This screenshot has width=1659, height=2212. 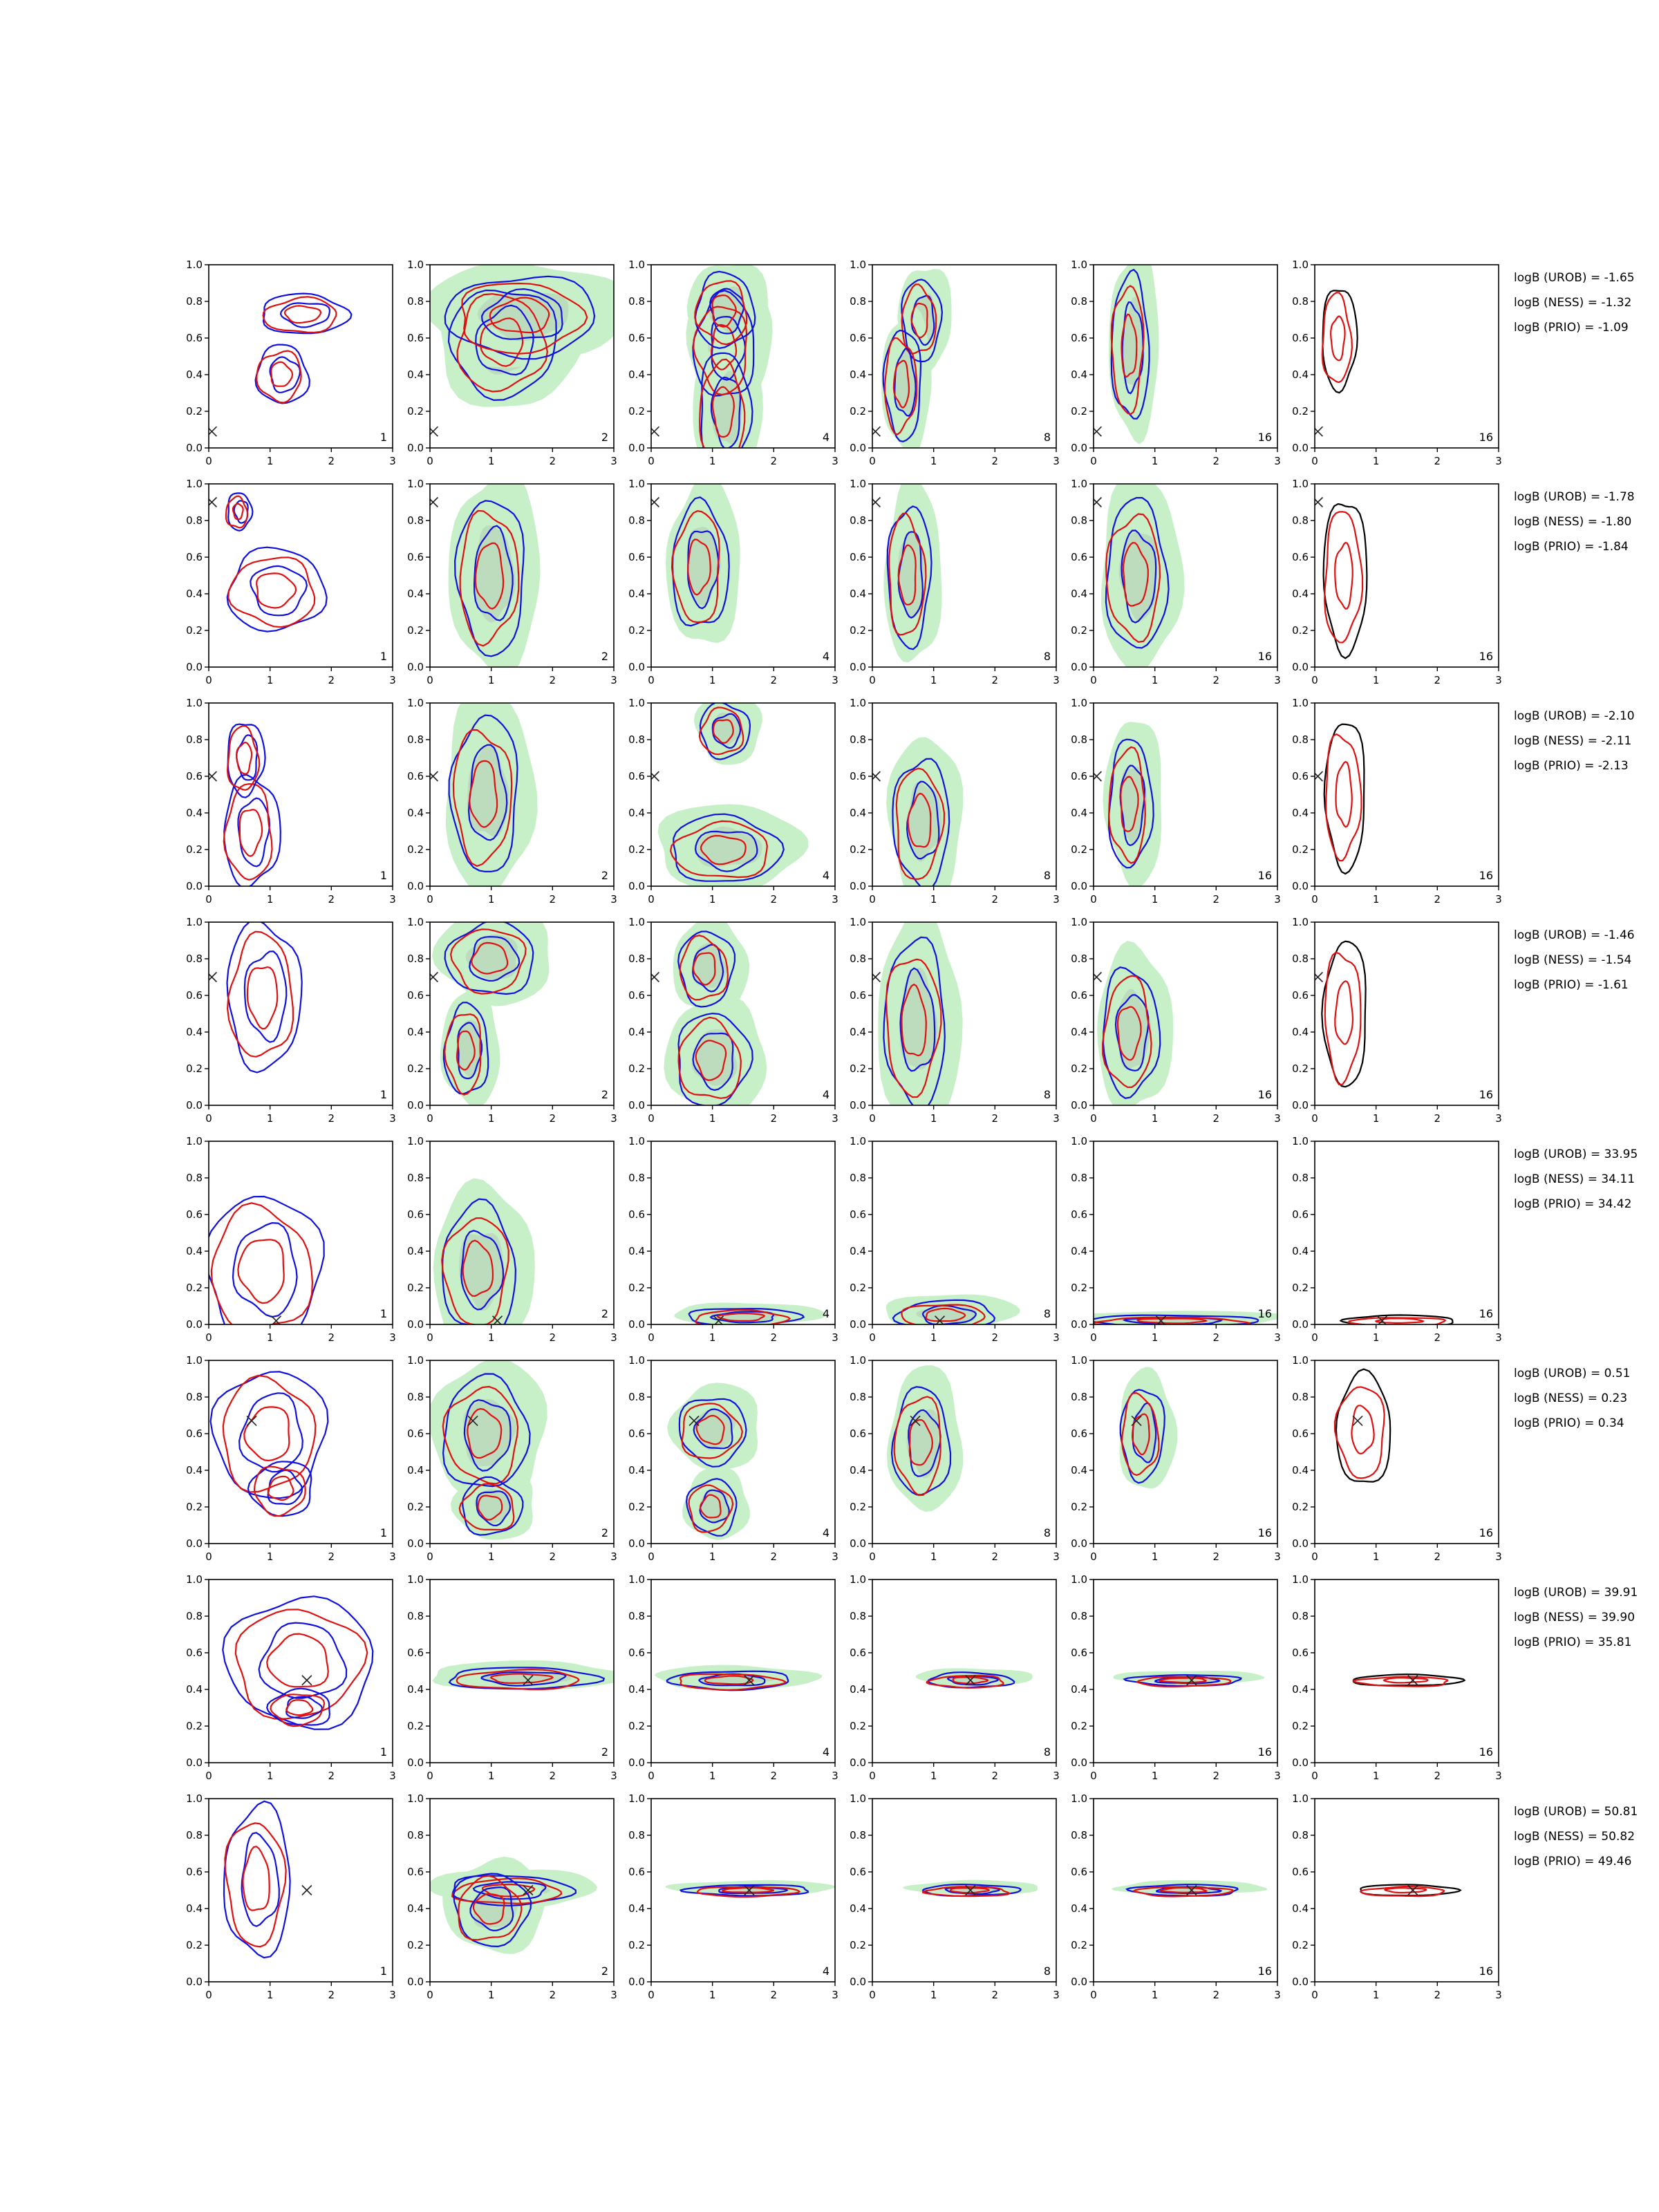 I want to click on panel-r3-c6: 0 1 2 3 0.0 0.2 0.4 0.6 0.8 1.0 16, so click(x=1397, y=801).